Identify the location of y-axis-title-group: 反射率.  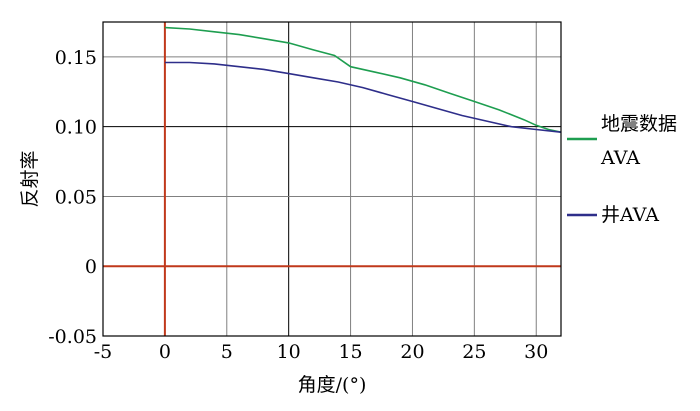
(30, 178).